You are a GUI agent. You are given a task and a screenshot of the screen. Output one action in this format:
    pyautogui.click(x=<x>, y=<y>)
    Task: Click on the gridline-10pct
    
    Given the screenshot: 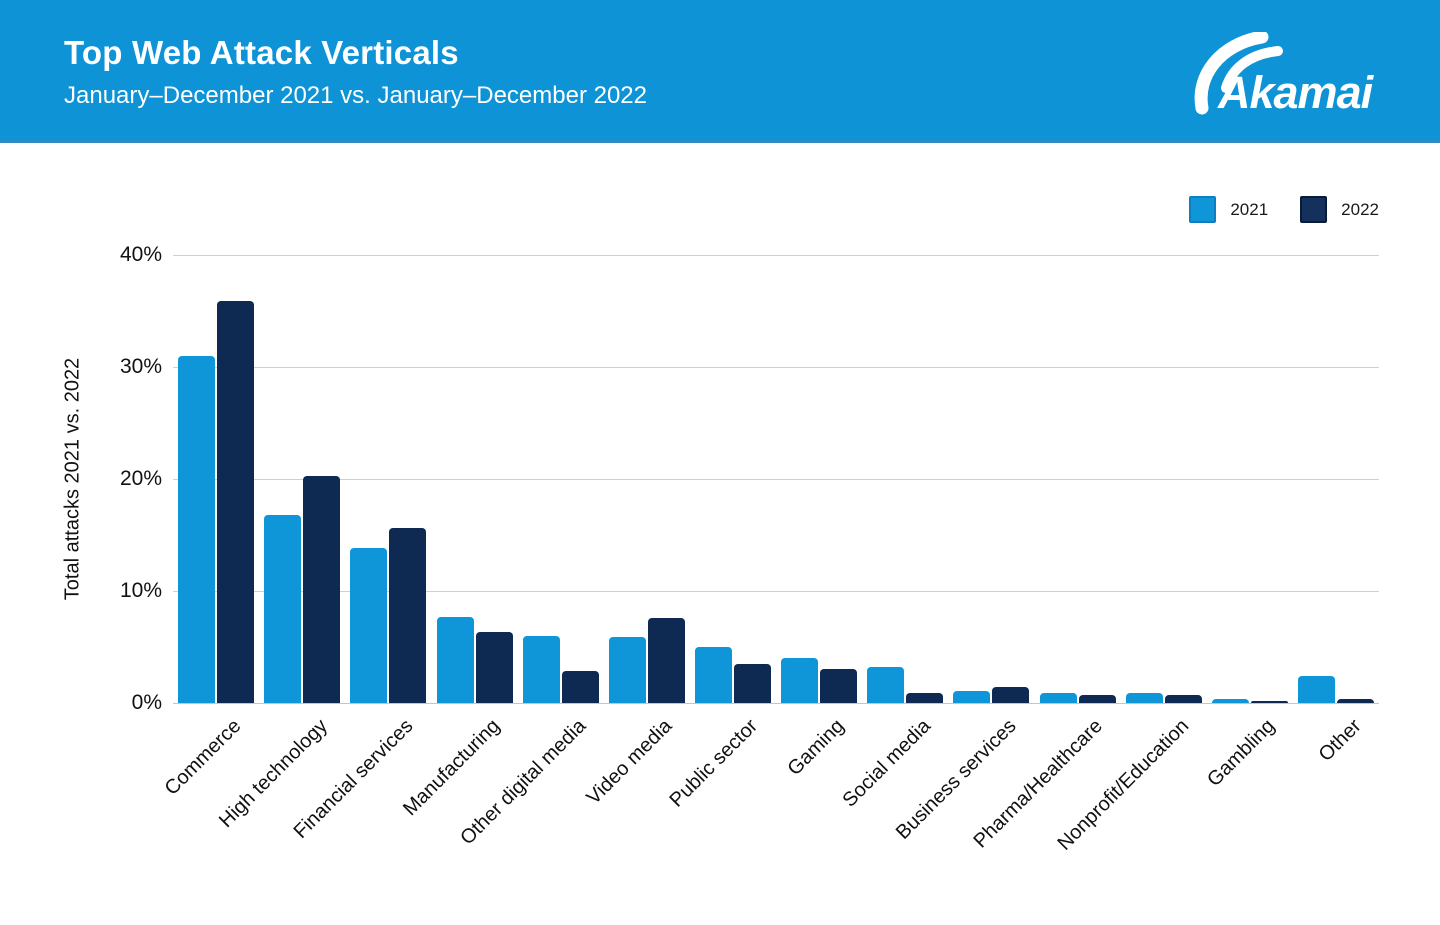 What is the action you would take?
    pyautogui.click(x=776, y=591)
    